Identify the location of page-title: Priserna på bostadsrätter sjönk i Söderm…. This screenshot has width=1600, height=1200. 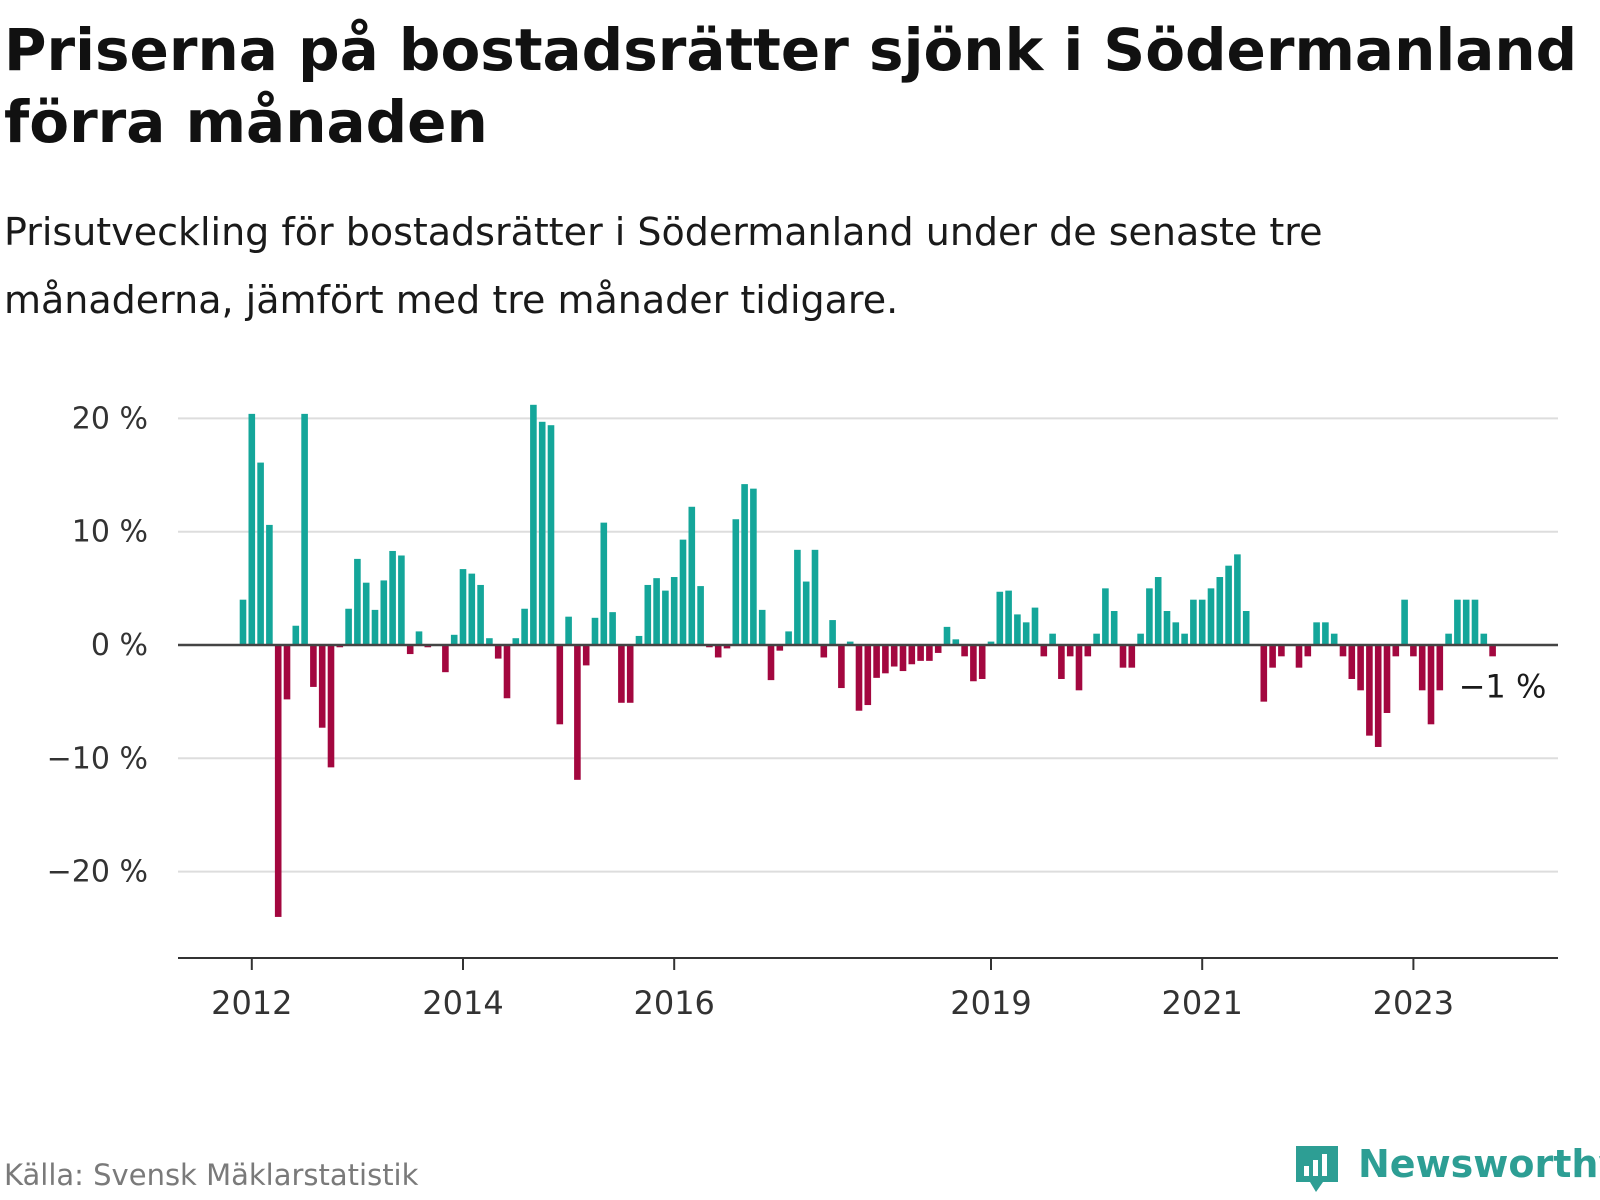
(791, 86).